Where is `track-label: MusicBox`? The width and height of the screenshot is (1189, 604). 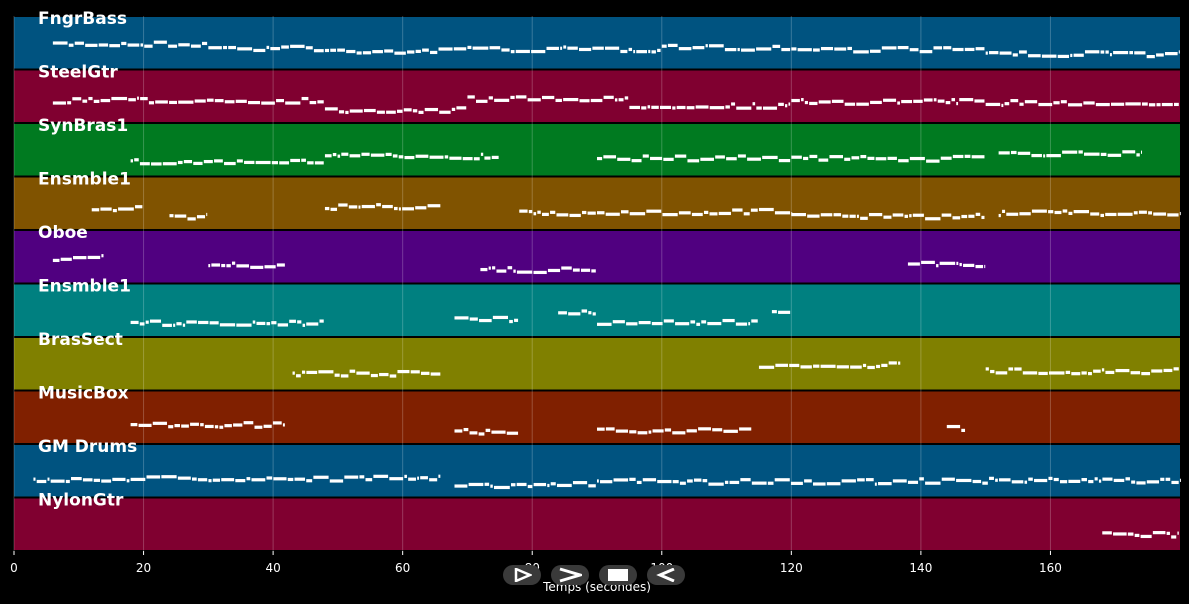
track-label: MusicBox is located at coordinates (83, 394).